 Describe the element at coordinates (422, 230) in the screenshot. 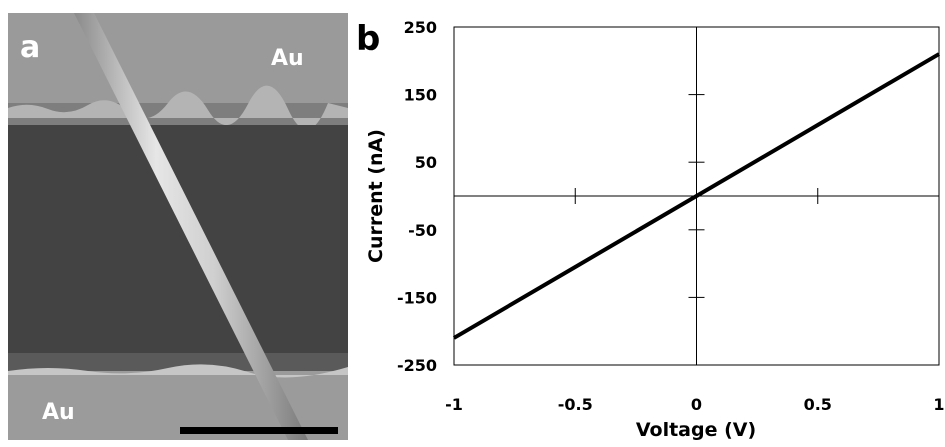

I see `y-tick-label: -50` at that location.